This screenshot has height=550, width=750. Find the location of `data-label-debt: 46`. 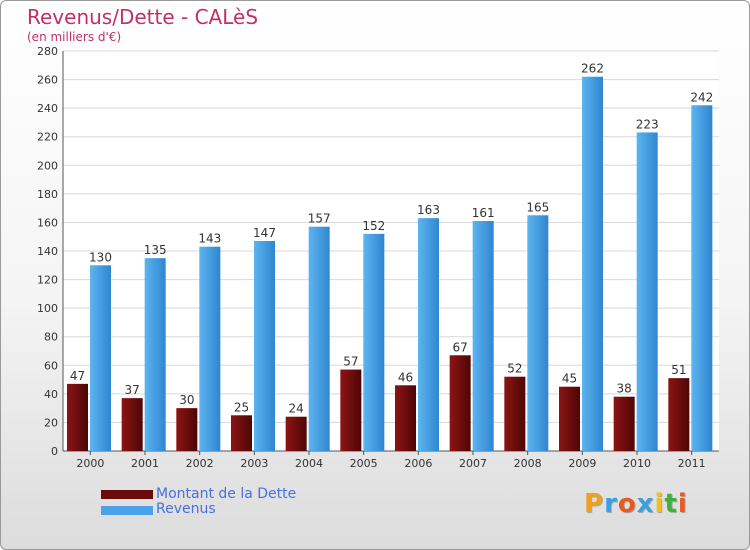

data-label-debt: 46 is located at coordinates (405, 377).